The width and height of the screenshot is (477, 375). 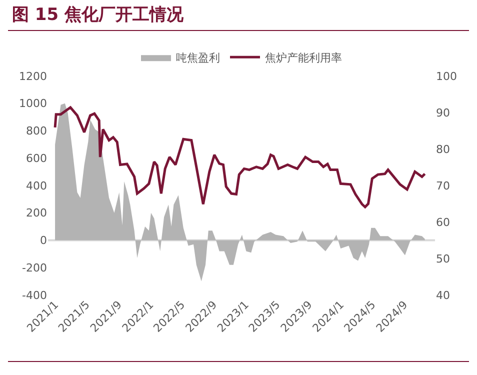 I want to click on y2-tick-label: 50, so click(x=443, y=259).